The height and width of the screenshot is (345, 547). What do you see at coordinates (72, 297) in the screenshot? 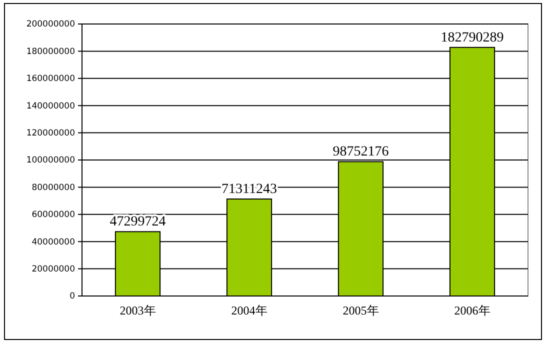
I see `y-tick-label: 0` at bounding box center [72, 297].